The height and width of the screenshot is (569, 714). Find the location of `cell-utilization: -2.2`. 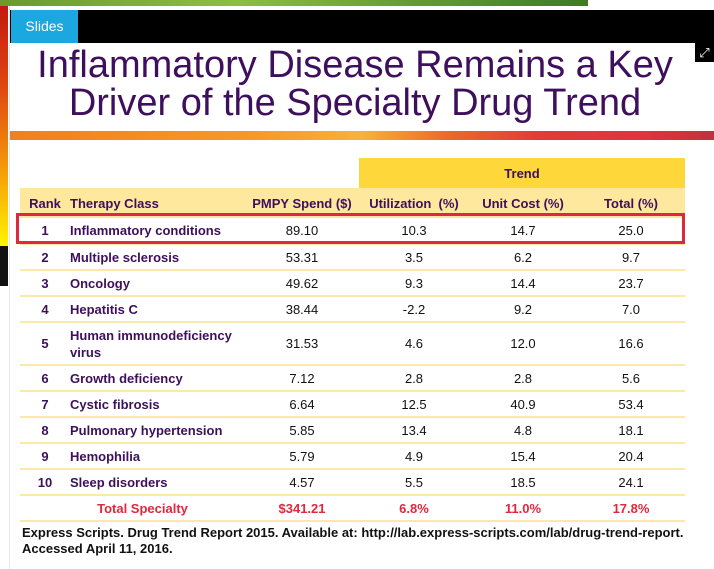

cell-utilization: -2.2 is located at coordinates (414, 309).